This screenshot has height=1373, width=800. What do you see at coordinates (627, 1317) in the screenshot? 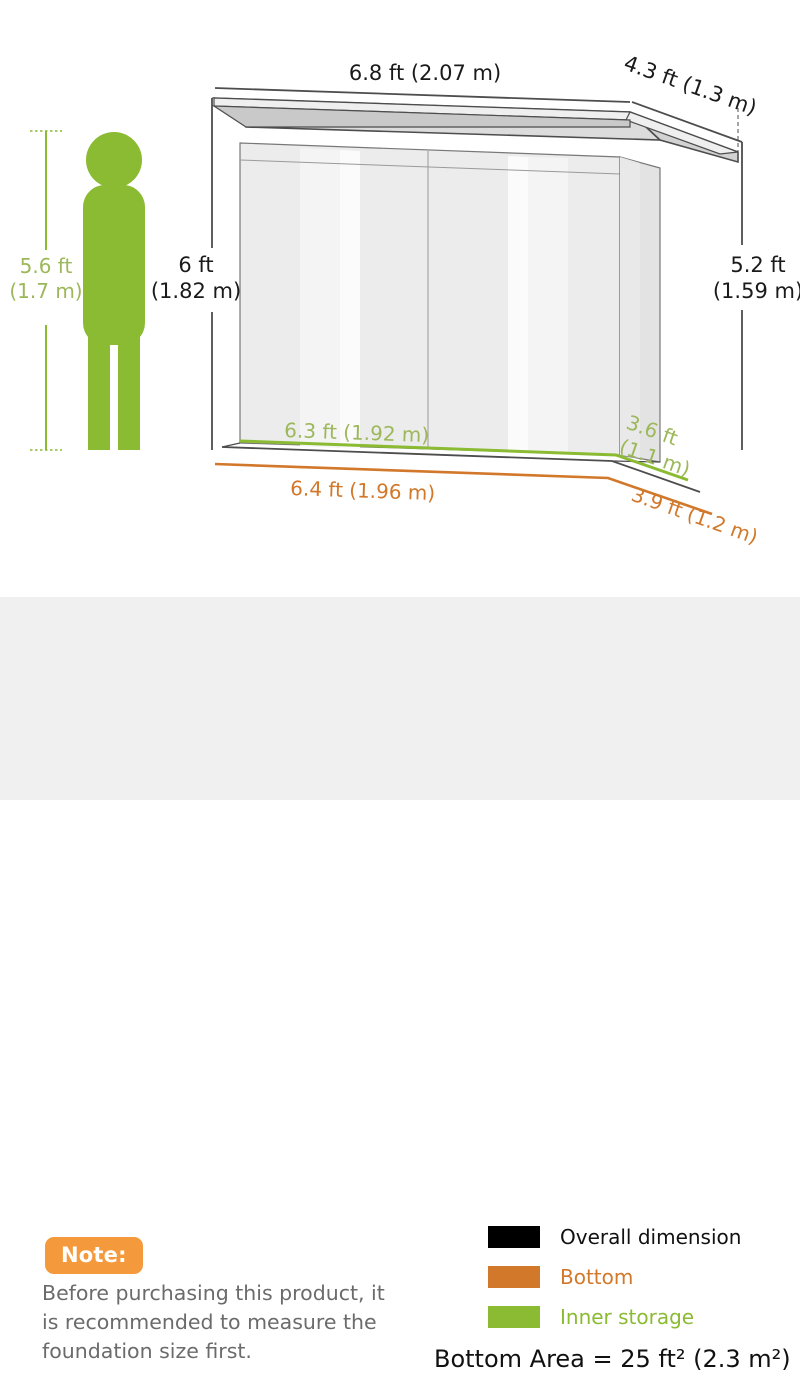
I see `legend-label-inner: Inner storage` at bounding box center [627, 1317].